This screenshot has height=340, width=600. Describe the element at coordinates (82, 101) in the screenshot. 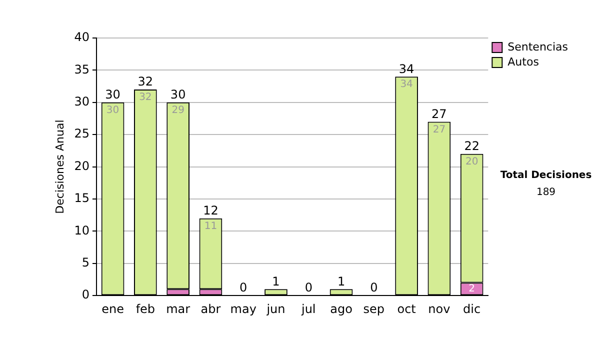

I see `y-tick-label: 30` at that location.